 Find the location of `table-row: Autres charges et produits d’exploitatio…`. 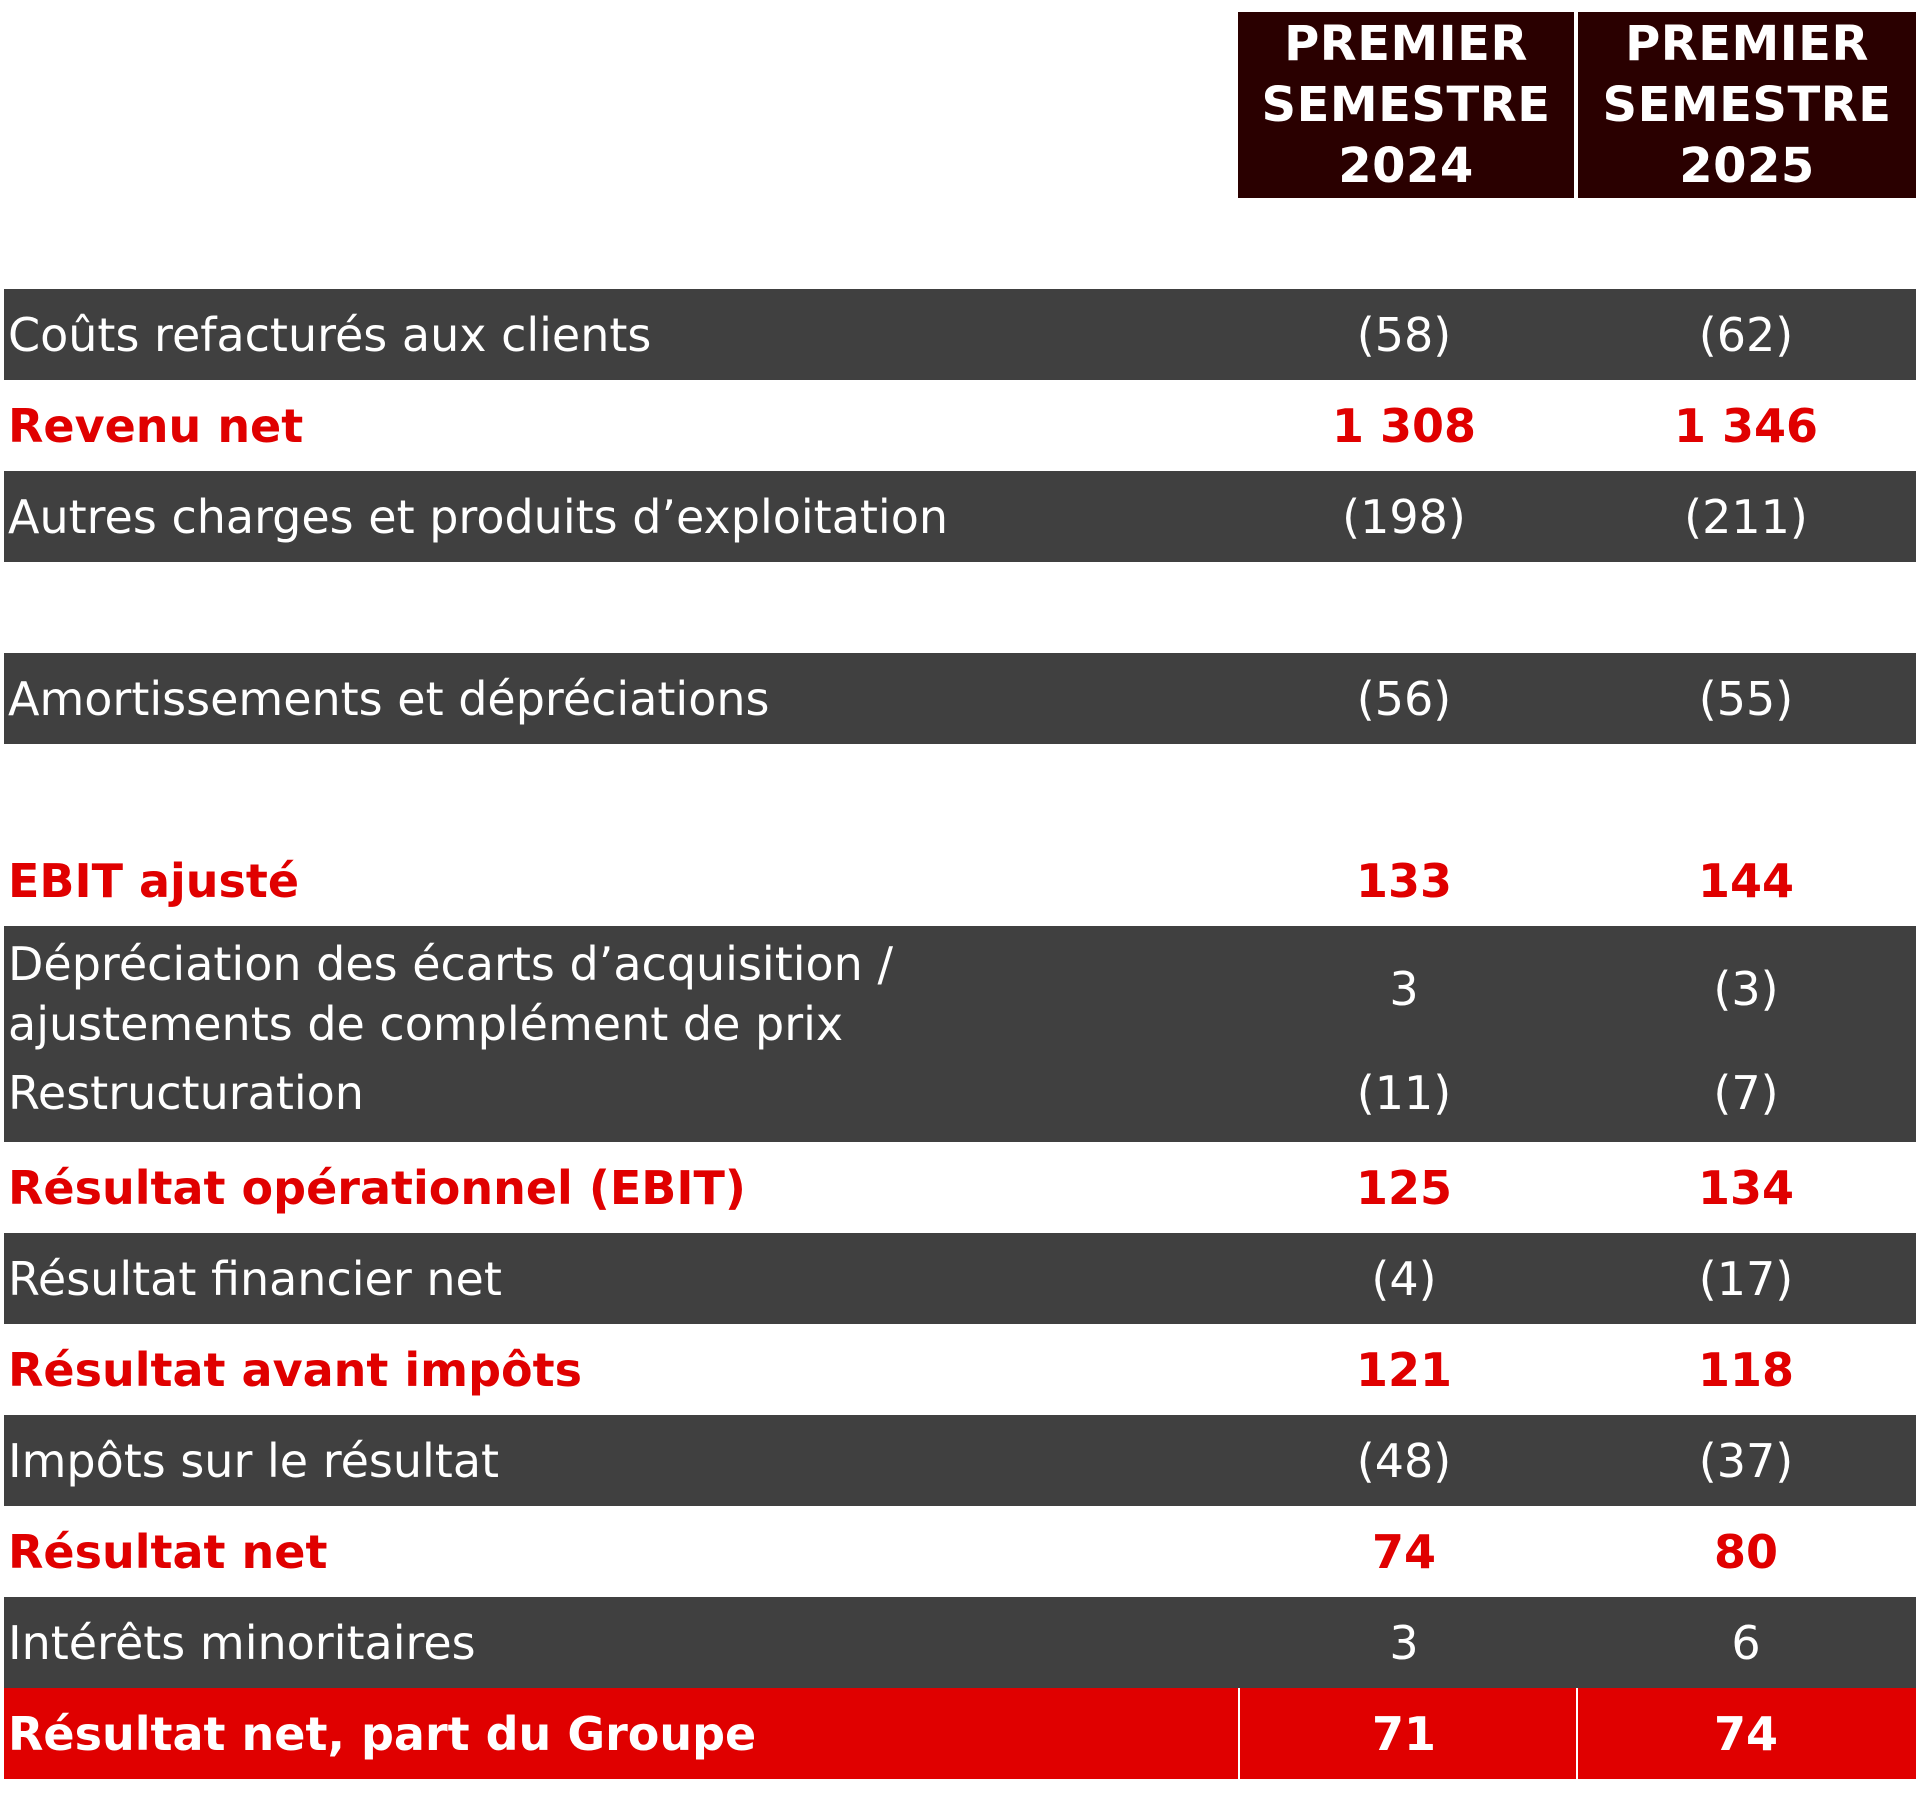

table-row: Autres charges et produits d’exploitatio… is located at coordinates (960, 516).